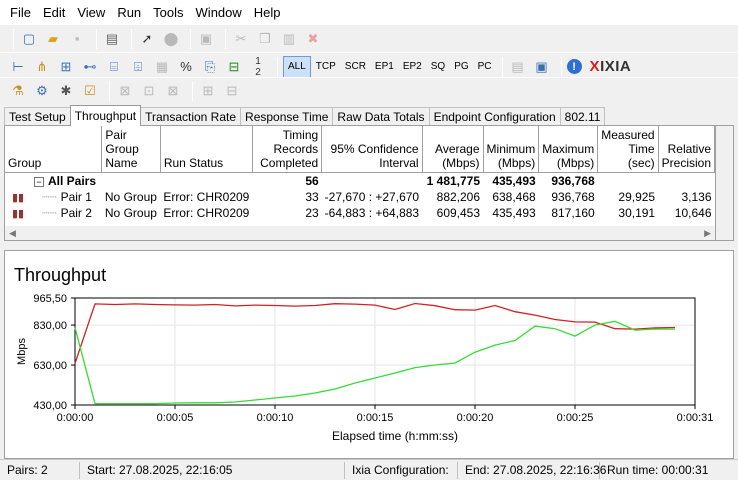 This screenshot has height=480, width=738. Describe the element at coordinates (18, 90) in the screenshot. I see `wizard-icon: ⚗` at that location.